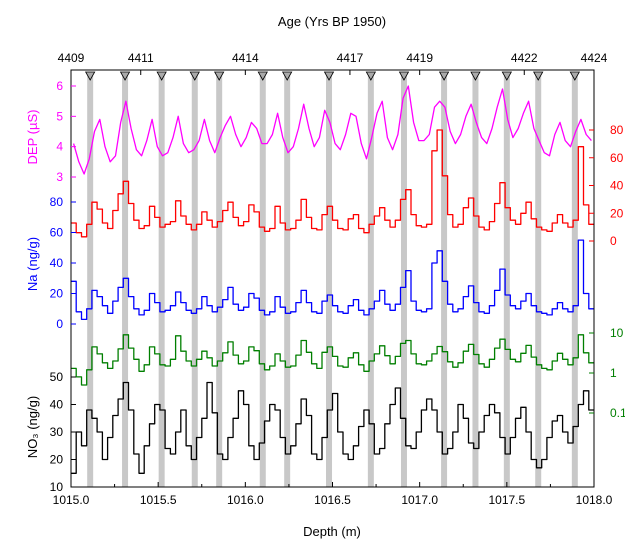  Describe the element at coordinates (617, 213) in the screenshot. I see `red-tick-label: 20` at that location.